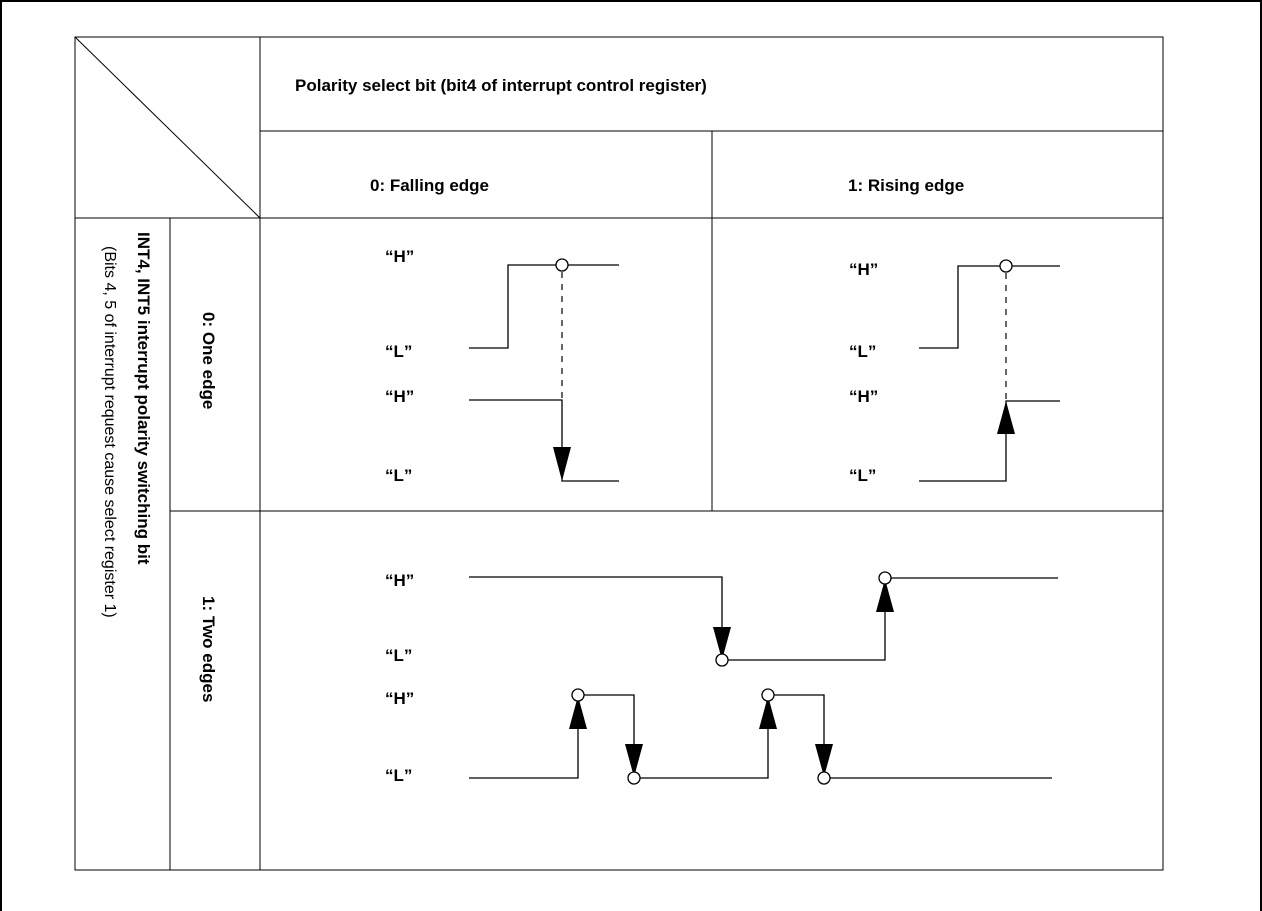  What do you see at coordinates (544, 370) in the screenshot?
I see `falling-one-edge-waveform` at bounding box center [544, 370].